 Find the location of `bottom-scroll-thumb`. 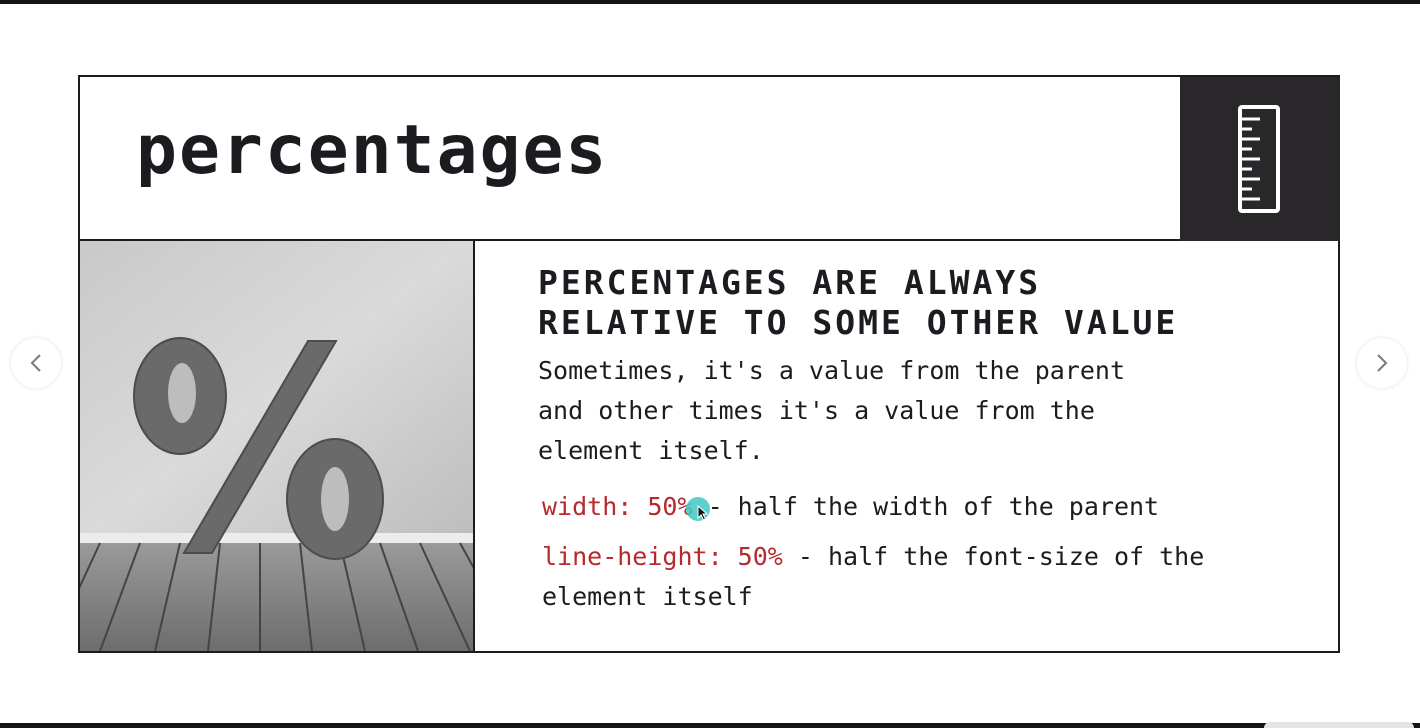

bottom-scroll-thumb is located at coordinates (1339, 725).